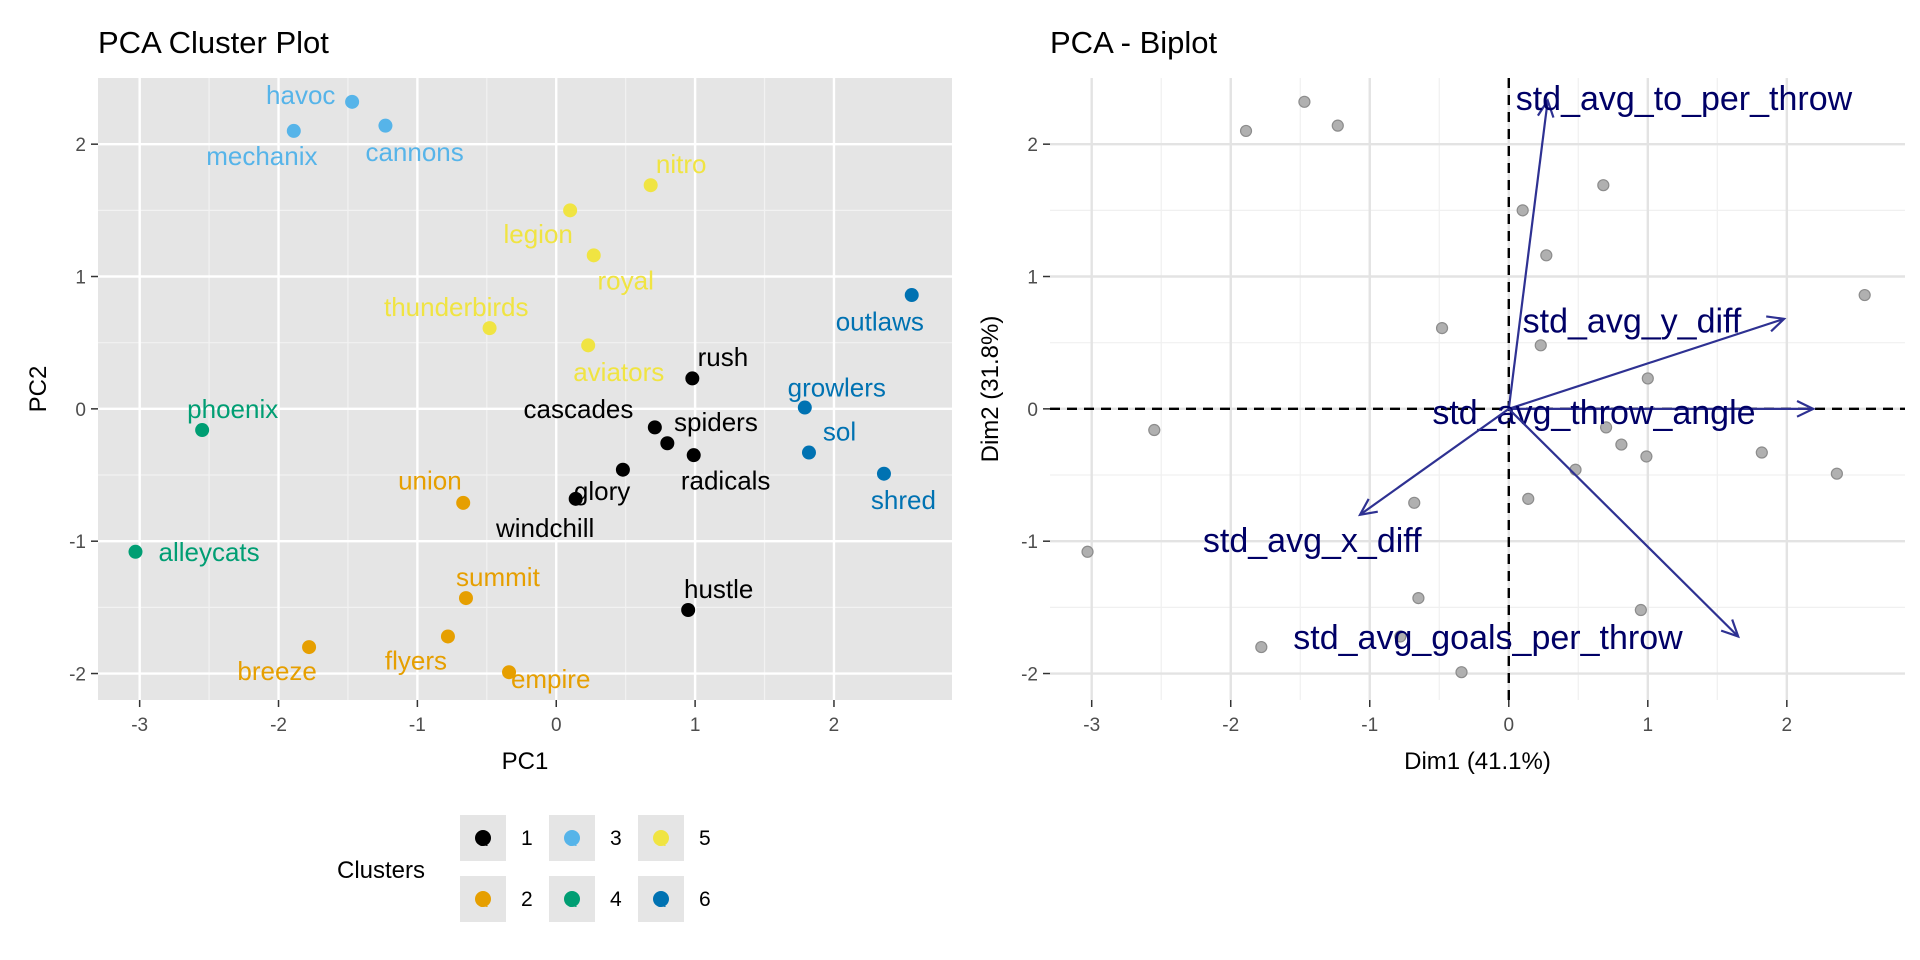 This screenshot has width=1920, height=960. I want to click on x-tick-label: 0, so click(1508, 725).